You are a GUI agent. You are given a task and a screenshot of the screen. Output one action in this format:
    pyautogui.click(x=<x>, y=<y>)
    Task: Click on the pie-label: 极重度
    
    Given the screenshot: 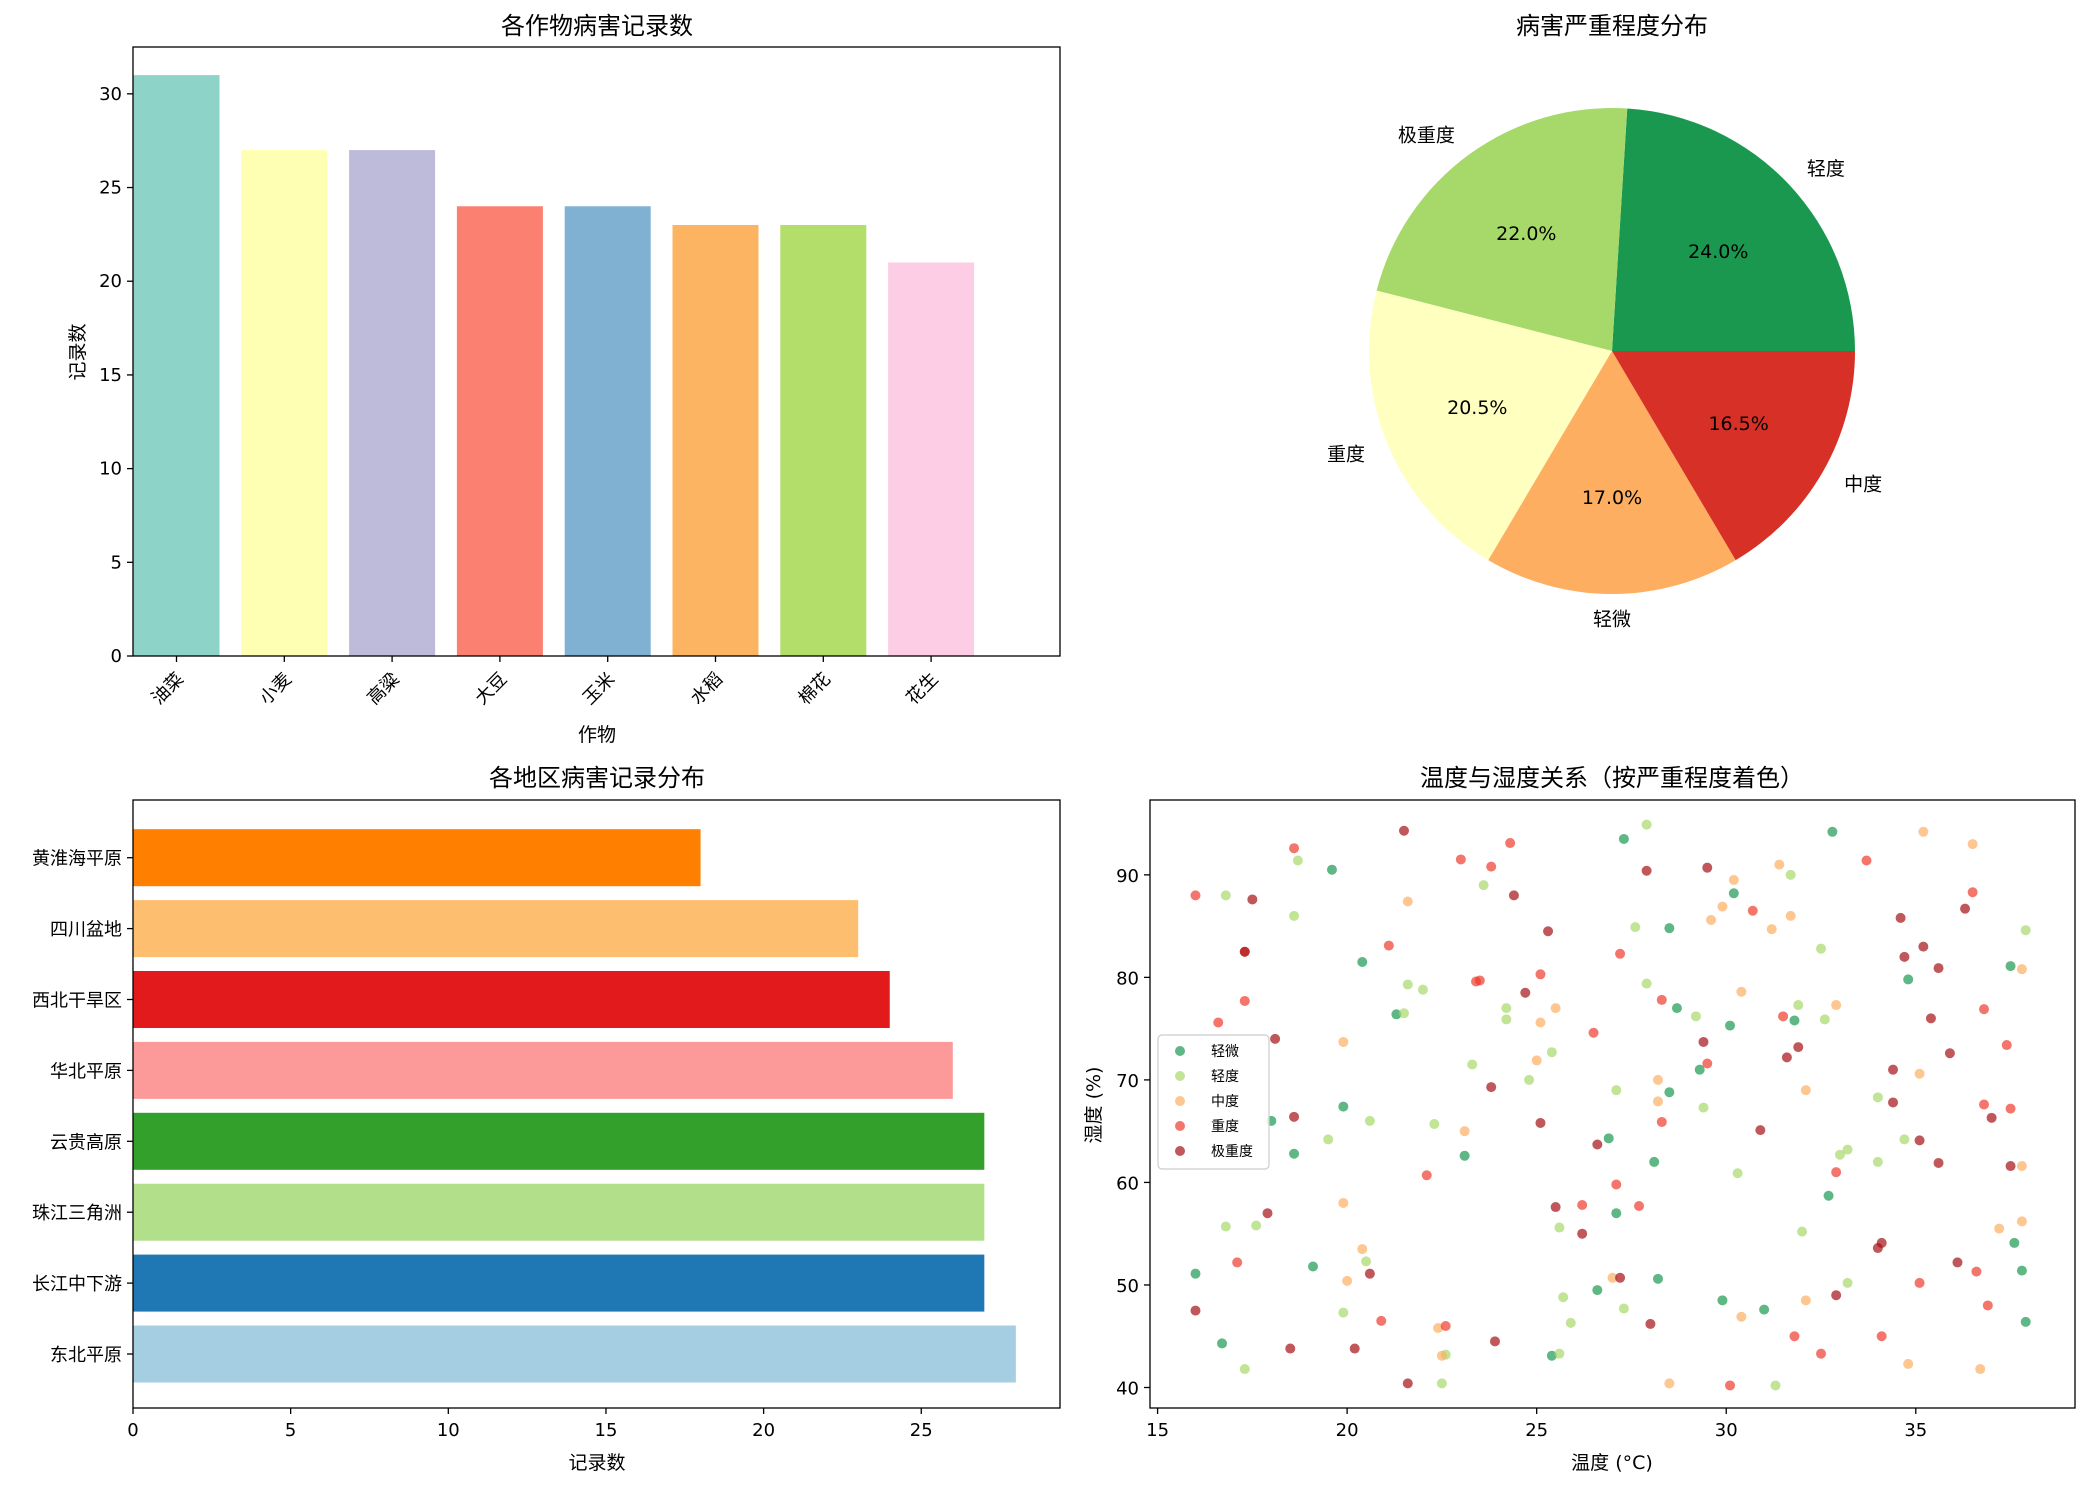 What is the action you would take?
    pyautogui.click(x=1426, y=136)
    